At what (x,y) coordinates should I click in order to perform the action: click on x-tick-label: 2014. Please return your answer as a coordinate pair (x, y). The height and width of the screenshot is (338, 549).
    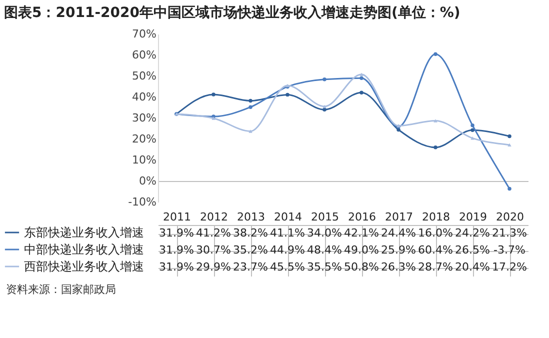
    Looking at the image, I should click on (288, 217).